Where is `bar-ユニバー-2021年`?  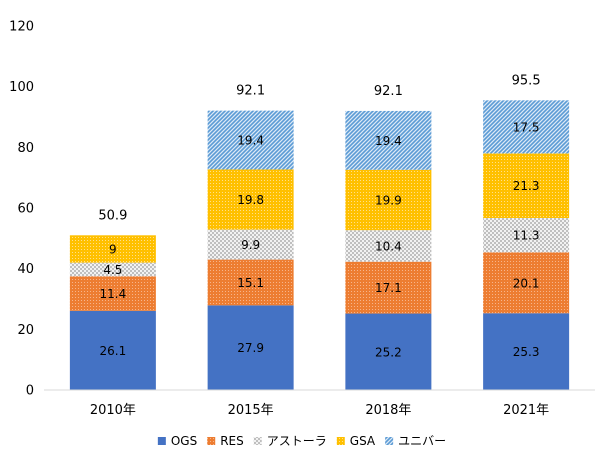
bar-ユニバー-2021年 is located at coordinates (526, 127).